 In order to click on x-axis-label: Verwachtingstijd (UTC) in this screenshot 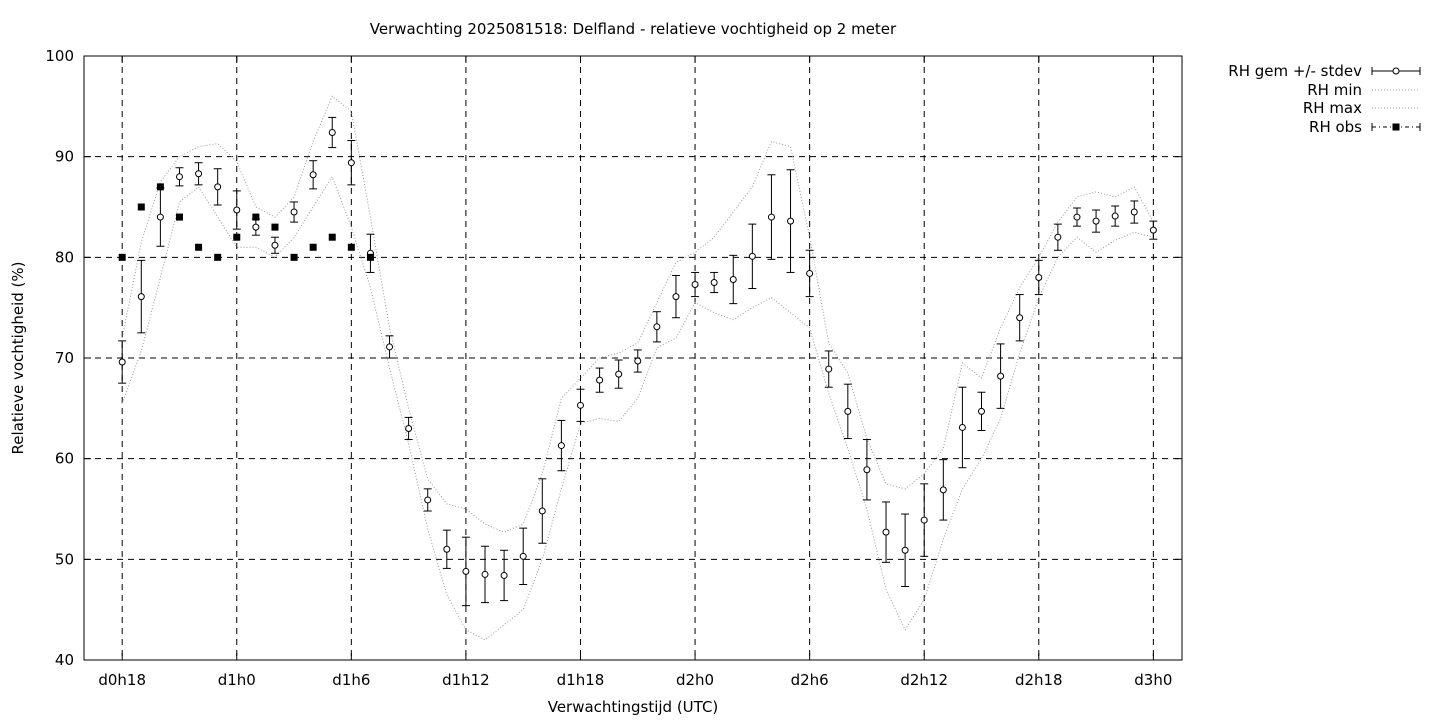, I will do `click(633, 707)`.